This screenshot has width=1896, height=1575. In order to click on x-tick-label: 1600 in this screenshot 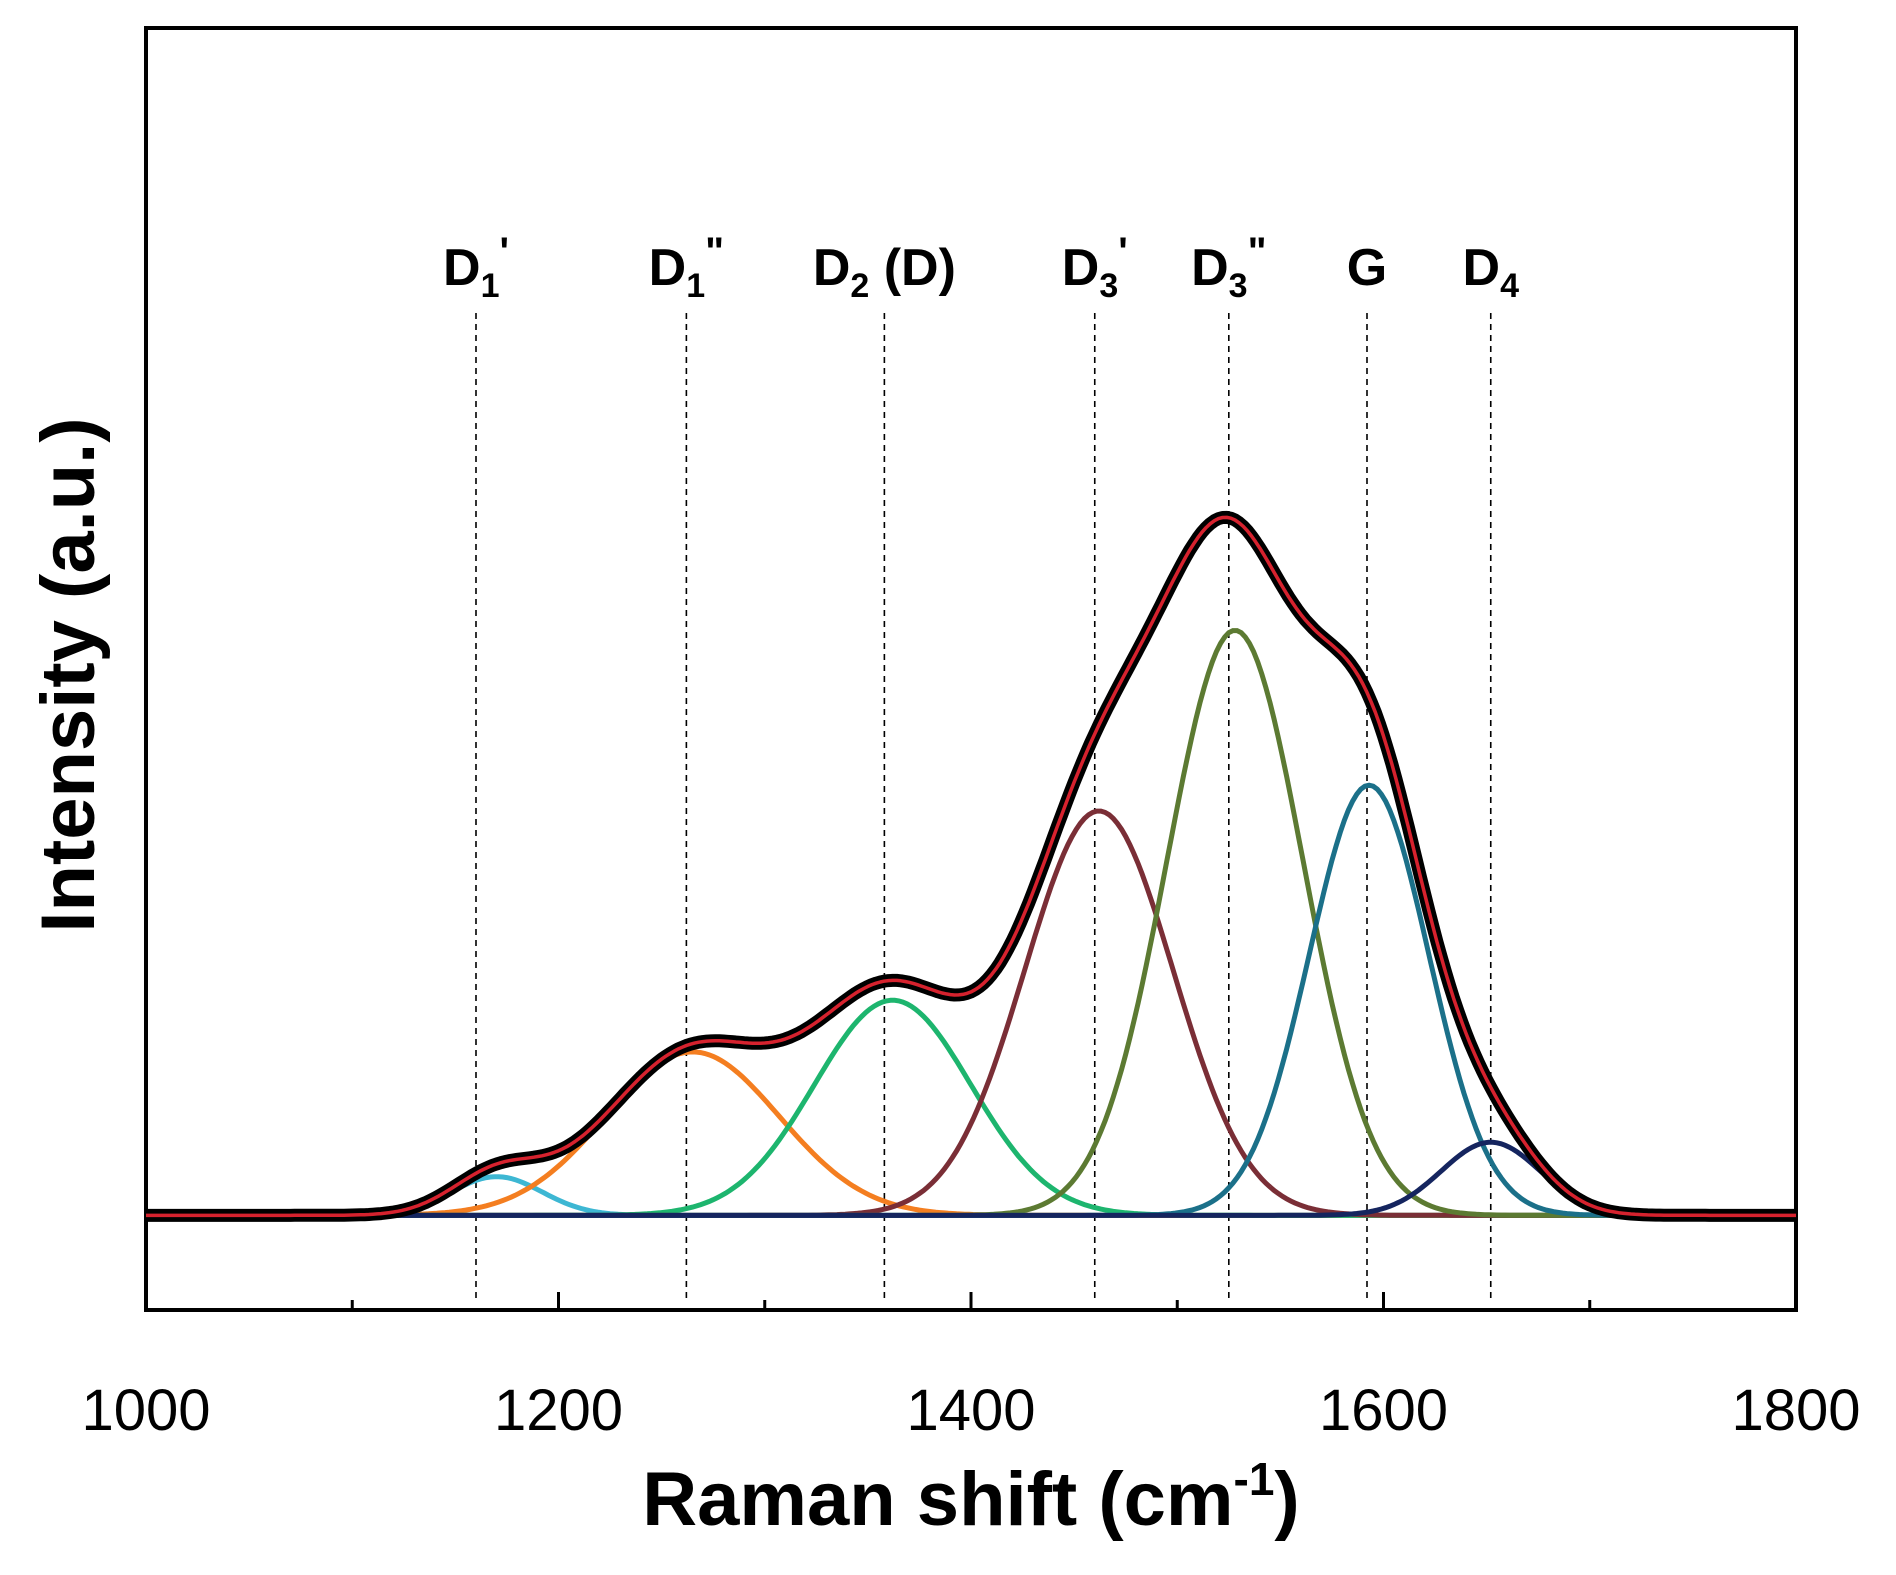, I will do `click(1383, 1410)`.